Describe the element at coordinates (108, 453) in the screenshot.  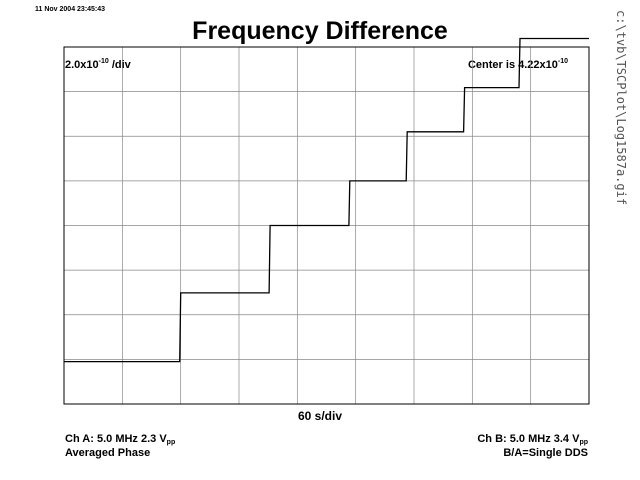
I see `channel-a-mode: Averaged Phase` at that location.